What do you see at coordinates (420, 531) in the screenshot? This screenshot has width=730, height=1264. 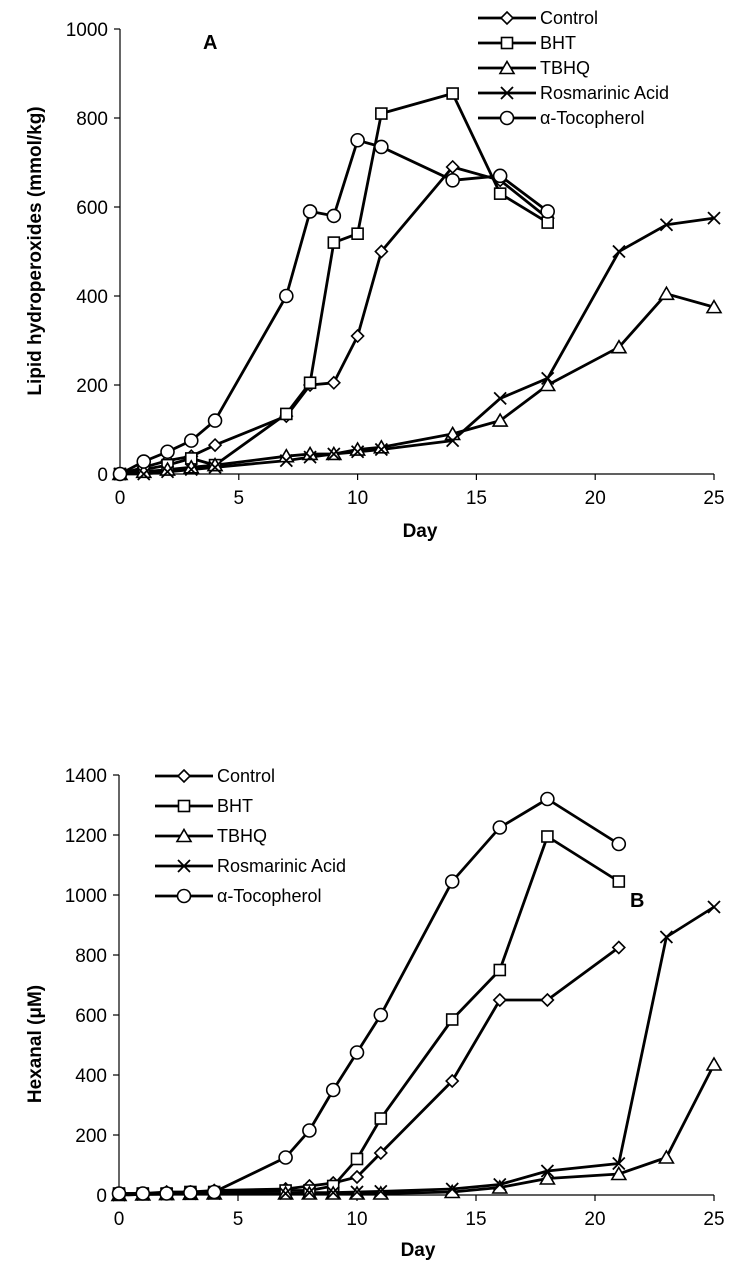 I see `x-axis-label-a: Day` at bounding box center [420, 531].